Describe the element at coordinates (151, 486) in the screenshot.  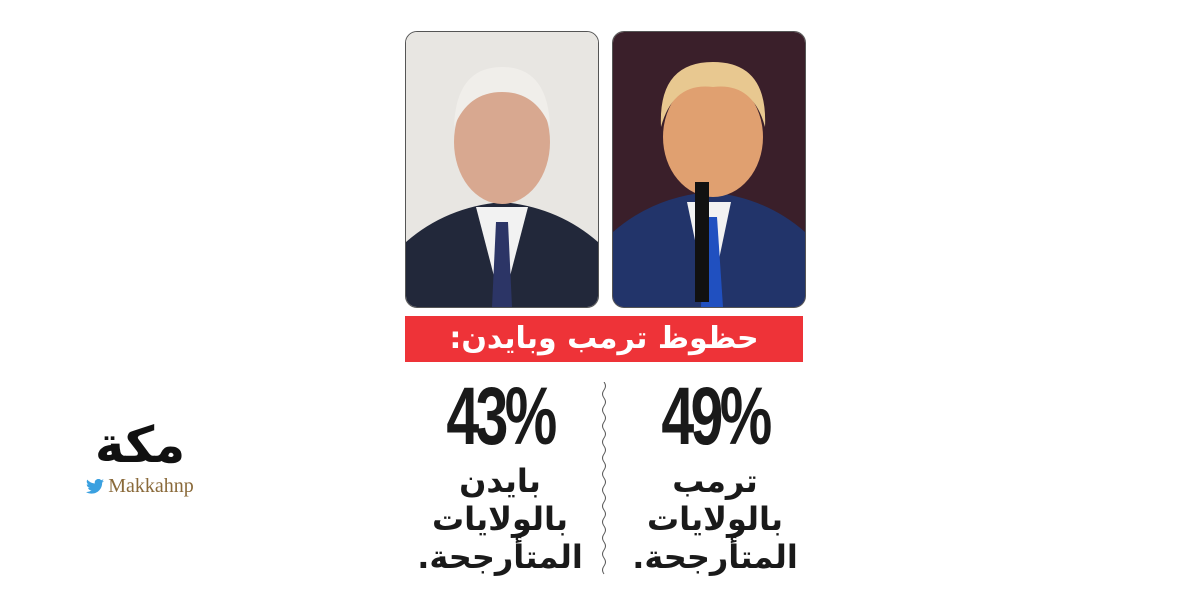
I see `twitter-handle: Makkahnp` at that location.